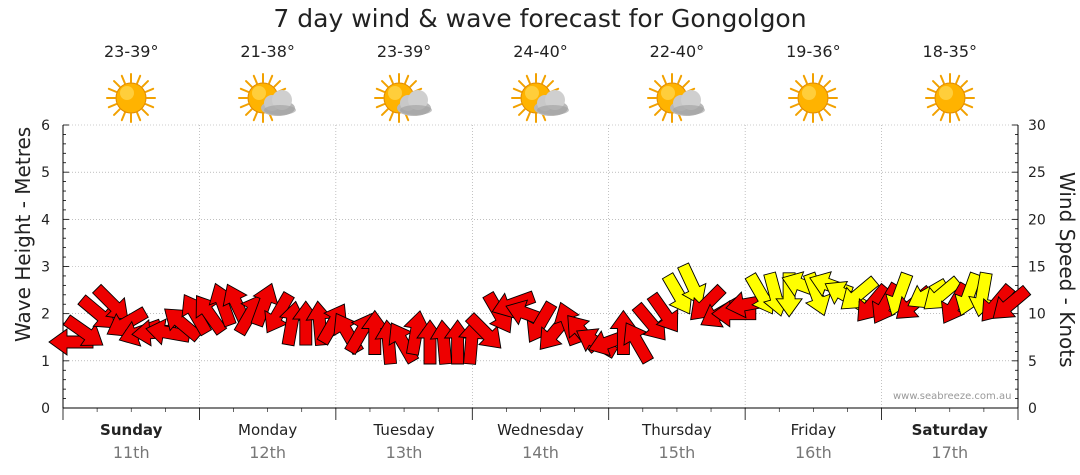  What do you see at coordinates (952, 396) in the screenshot?
I see `site-credit: www.seabreeze.com.au` at bounding box center [952, 396].